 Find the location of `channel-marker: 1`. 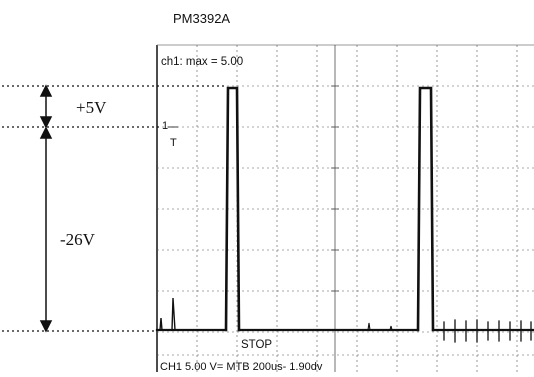

channel-marker: 1 is located at coordinates (165, 126).